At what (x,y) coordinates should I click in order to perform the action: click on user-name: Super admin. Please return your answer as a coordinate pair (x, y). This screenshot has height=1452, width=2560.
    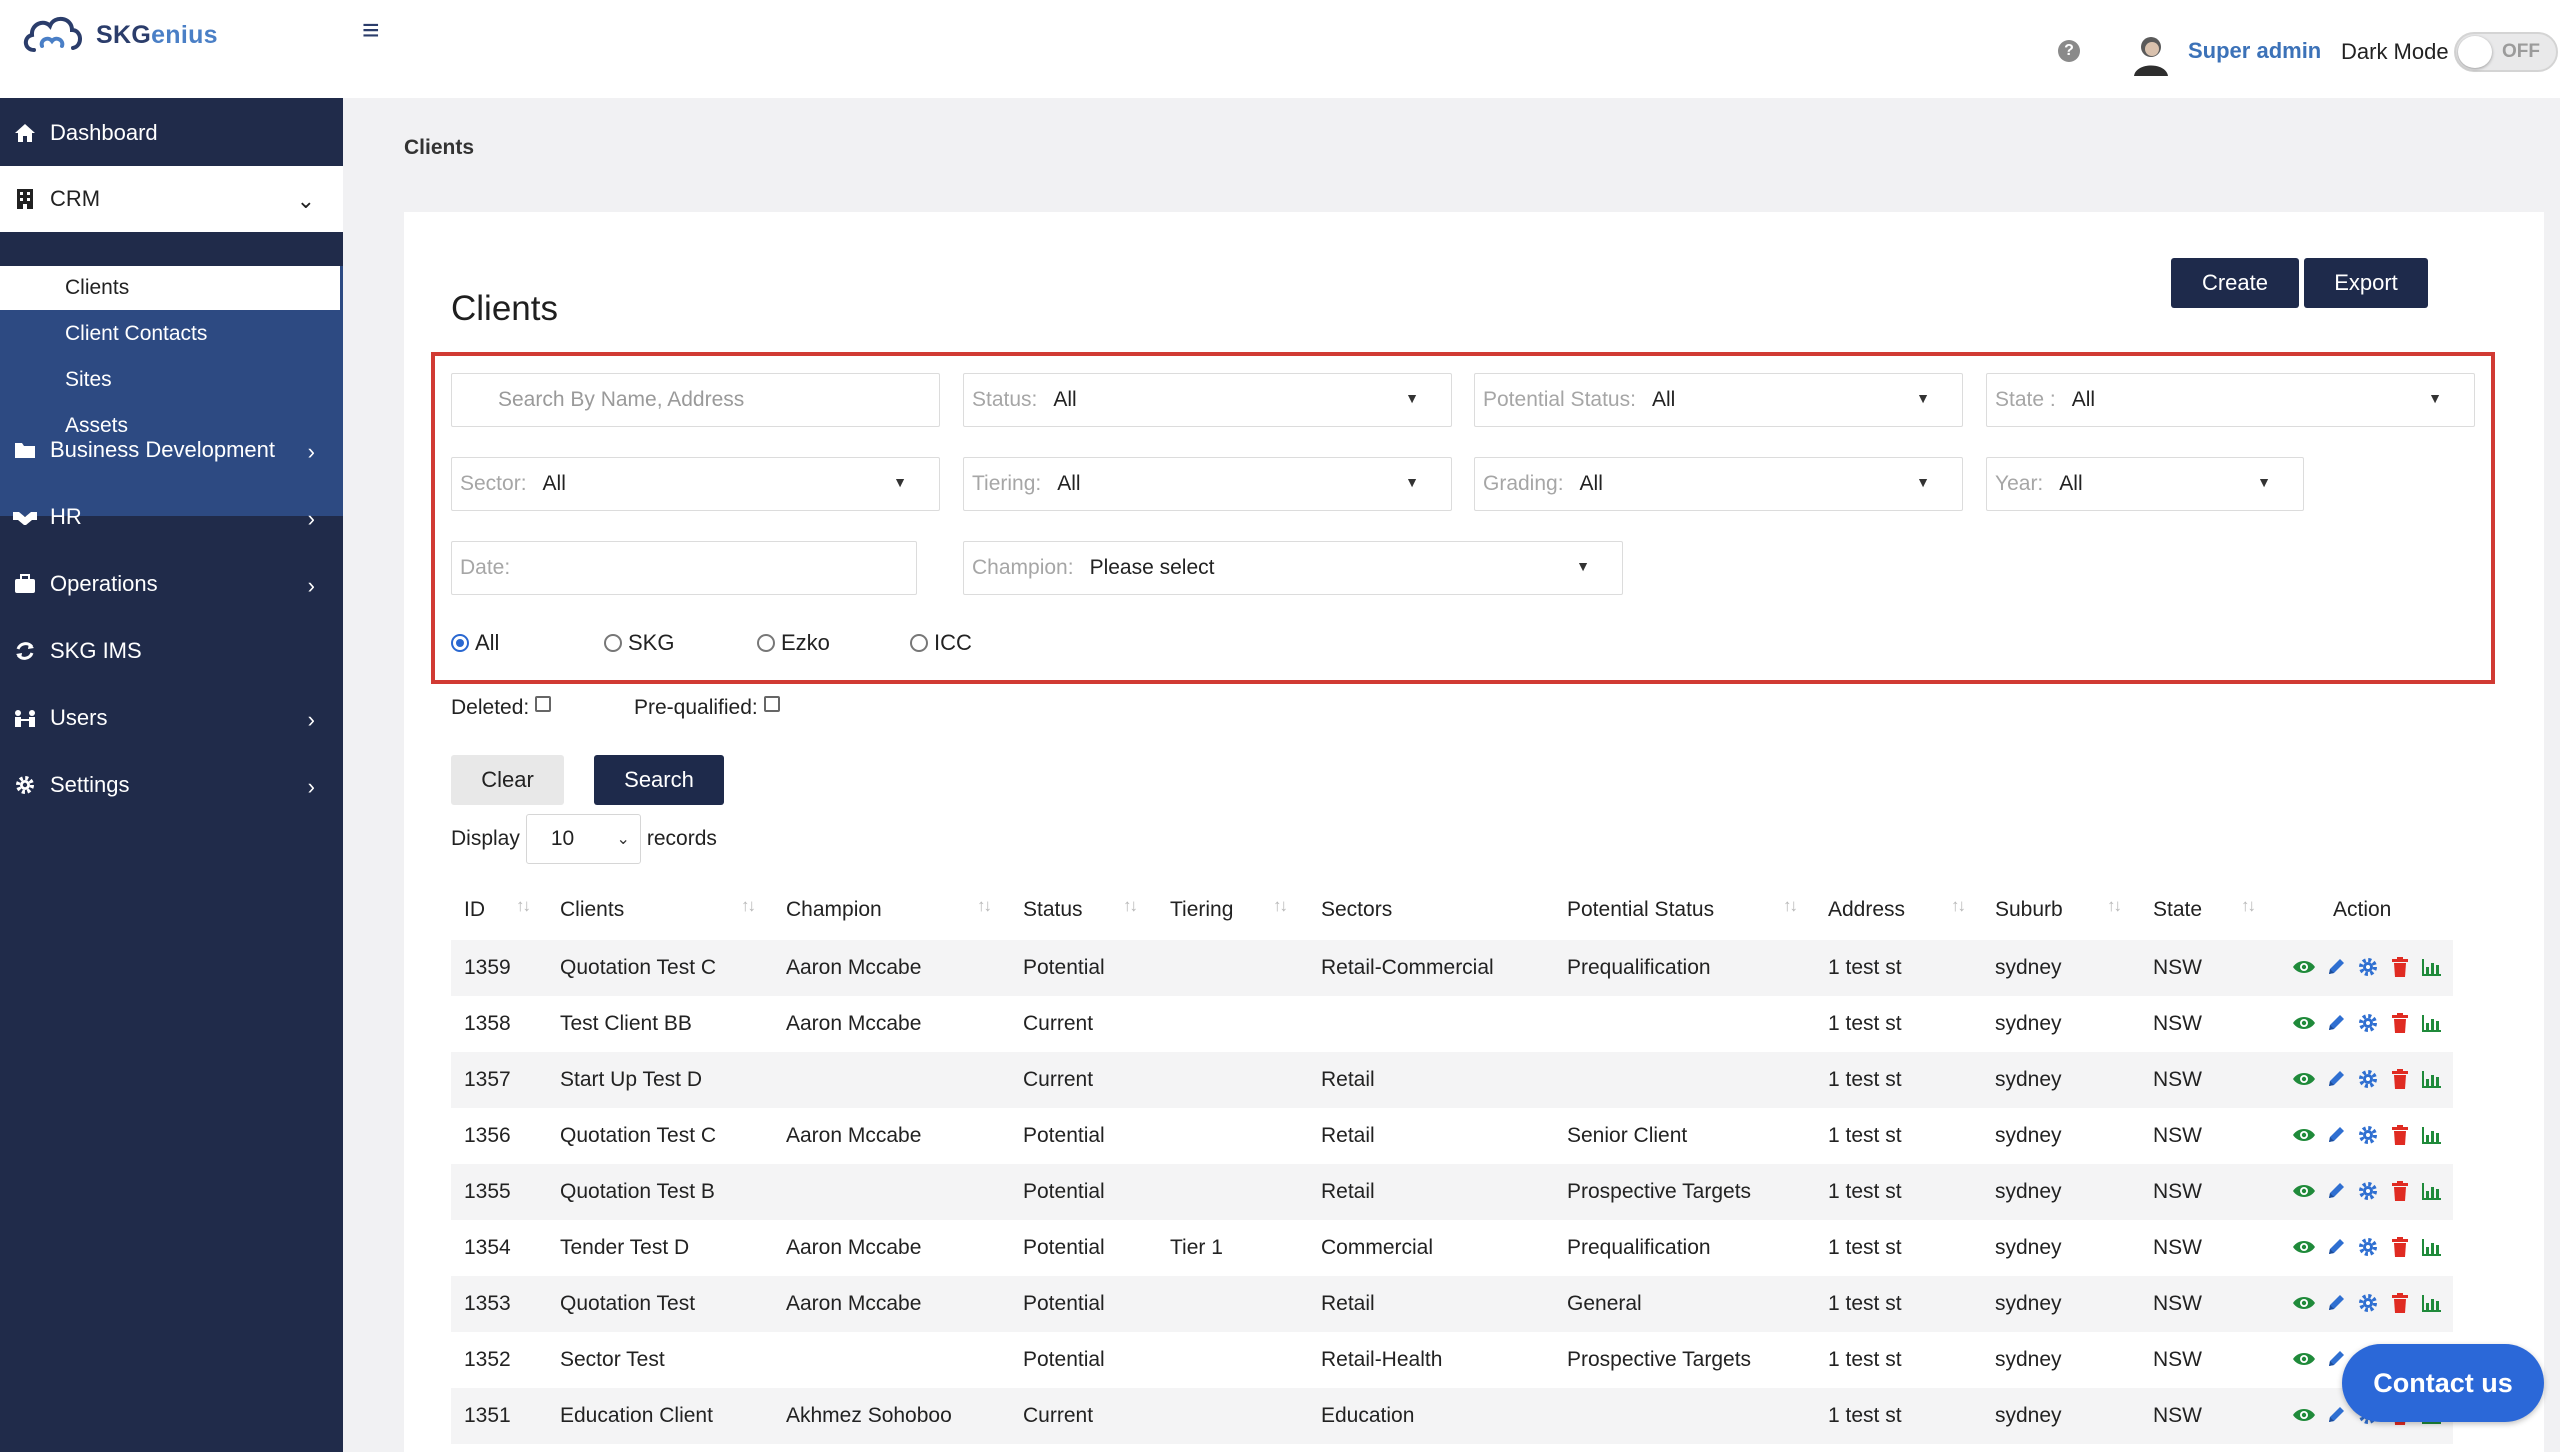
    Looking at the image, I should click on (2255, 50).